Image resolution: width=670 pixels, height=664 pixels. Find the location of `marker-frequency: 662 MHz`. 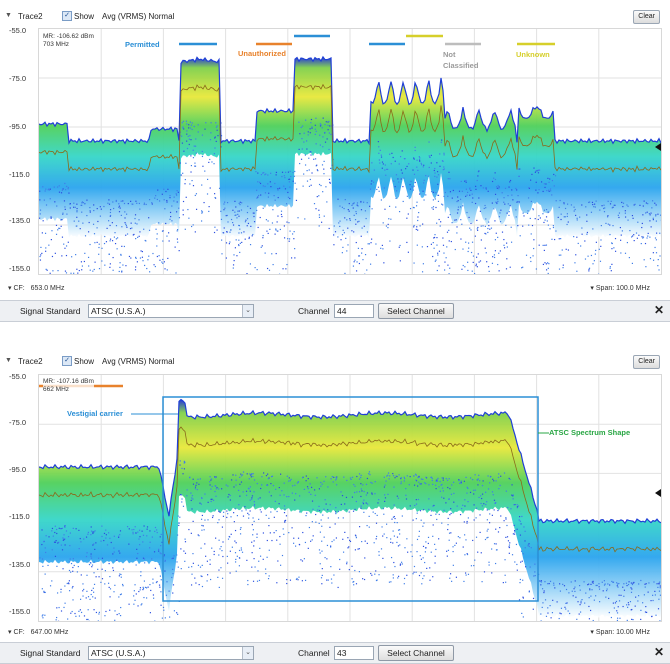

marker-frequency: 662 MHz is located at coordinates (68, 390).